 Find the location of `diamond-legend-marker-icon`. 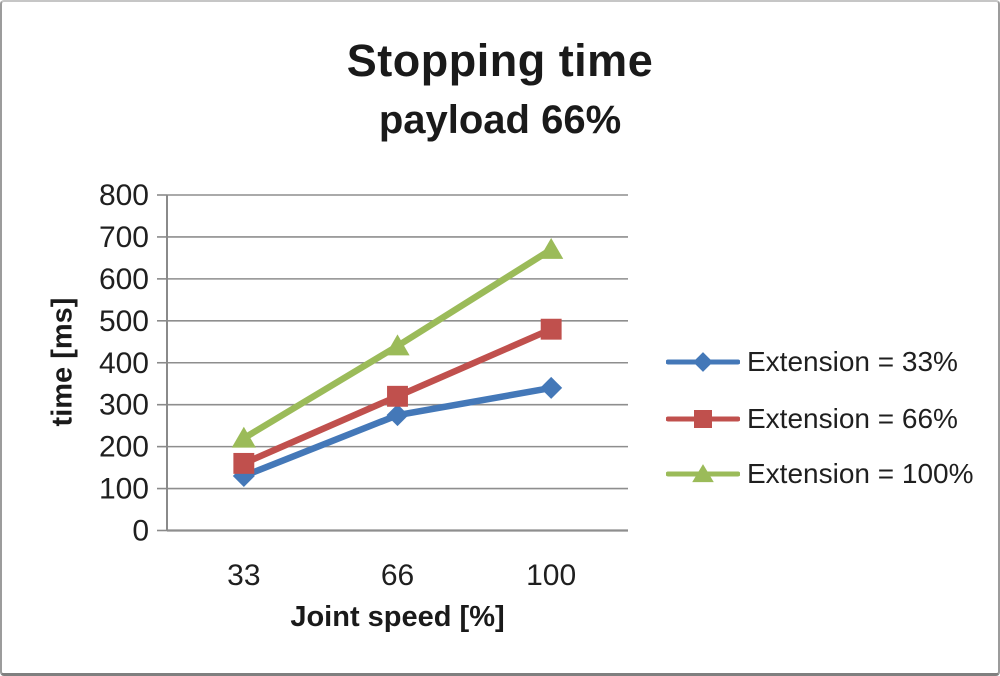

diamond-legend-marker-icon is located at coordinates (703, 362).